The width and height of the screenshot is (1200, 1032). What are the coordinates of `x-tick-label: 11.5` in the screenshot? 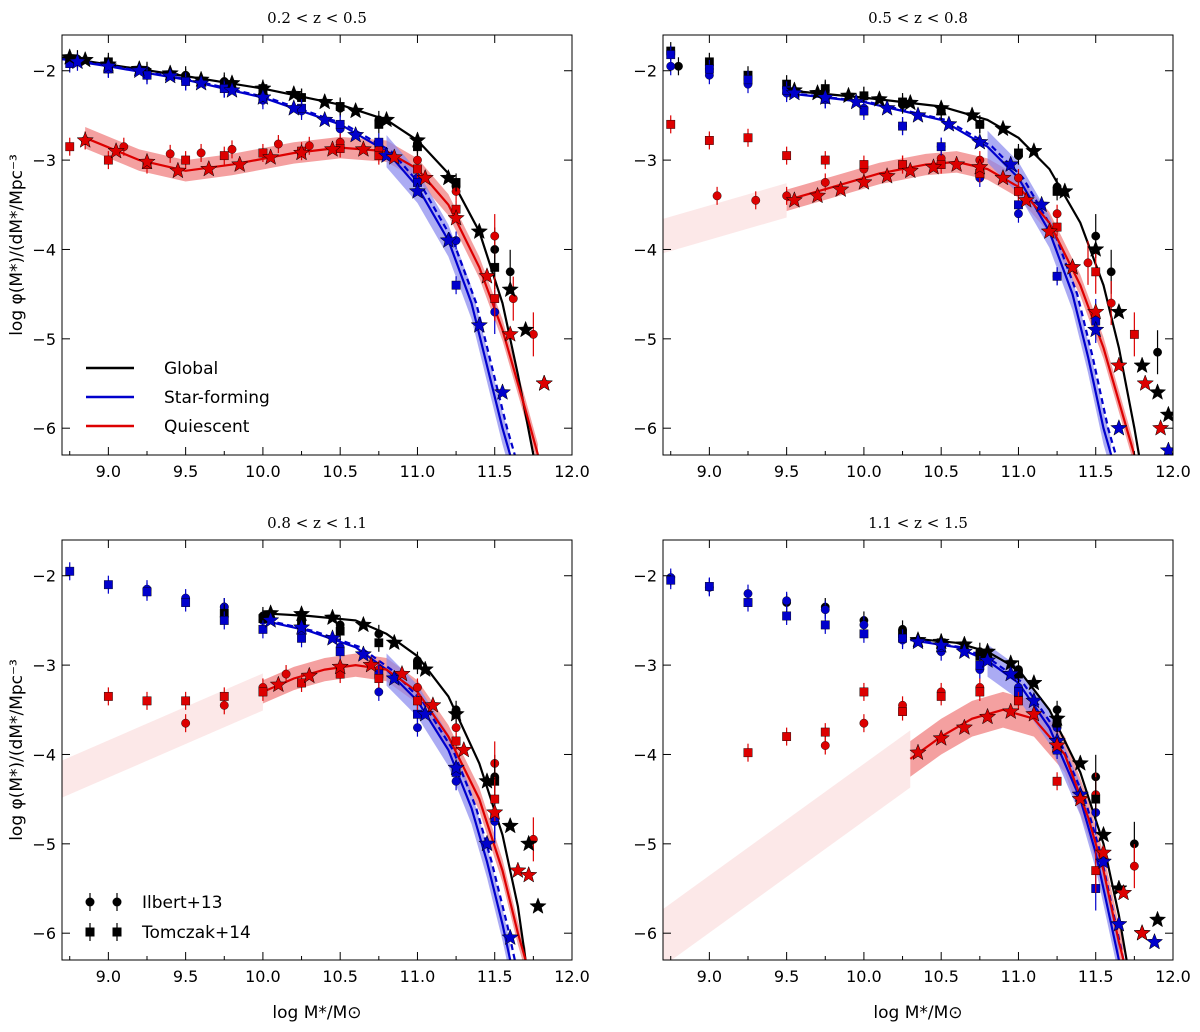 It's located at (495, 976).